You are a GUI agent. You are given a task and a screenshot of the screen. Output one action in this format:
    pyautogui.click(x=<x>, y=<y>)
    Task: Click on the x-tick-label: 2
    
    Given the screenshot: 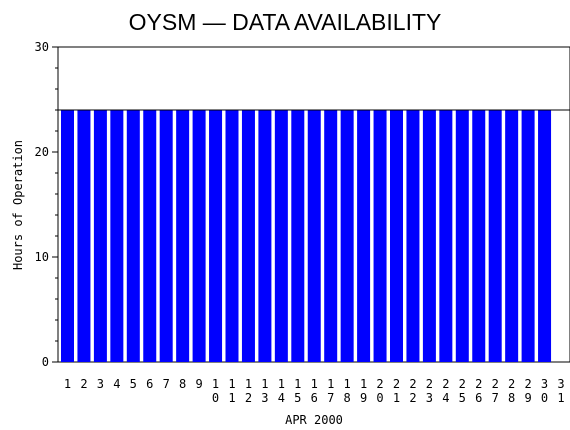 What is the action you would take?
    pyautogui.click(x=83, y=384)
    